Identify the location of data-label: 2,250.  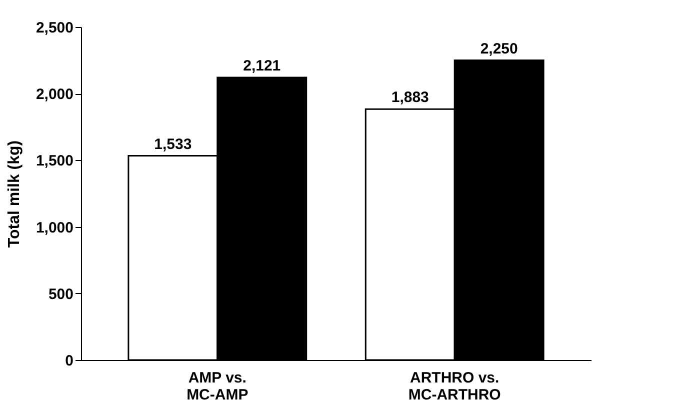
(499, 49).